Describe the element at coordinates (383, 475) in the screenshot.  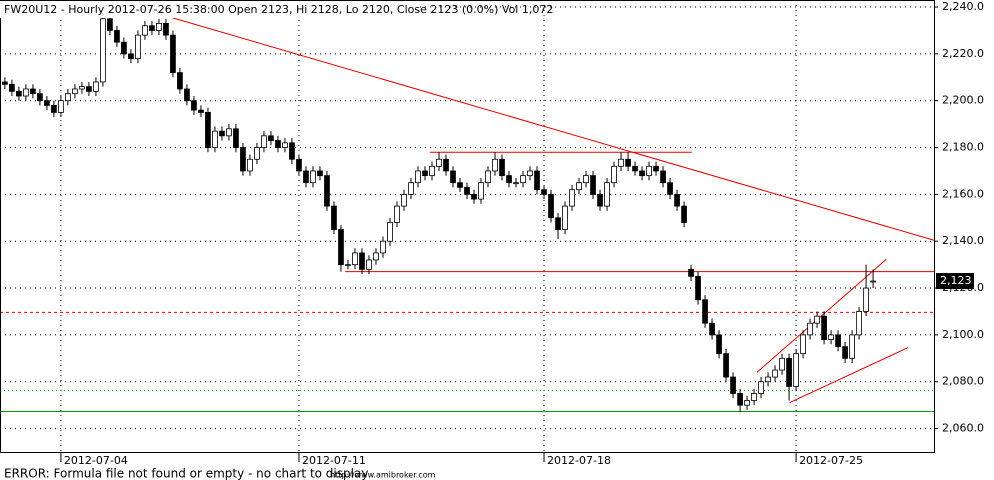
I see `url-text: http://www.amibroker.com` at that location.